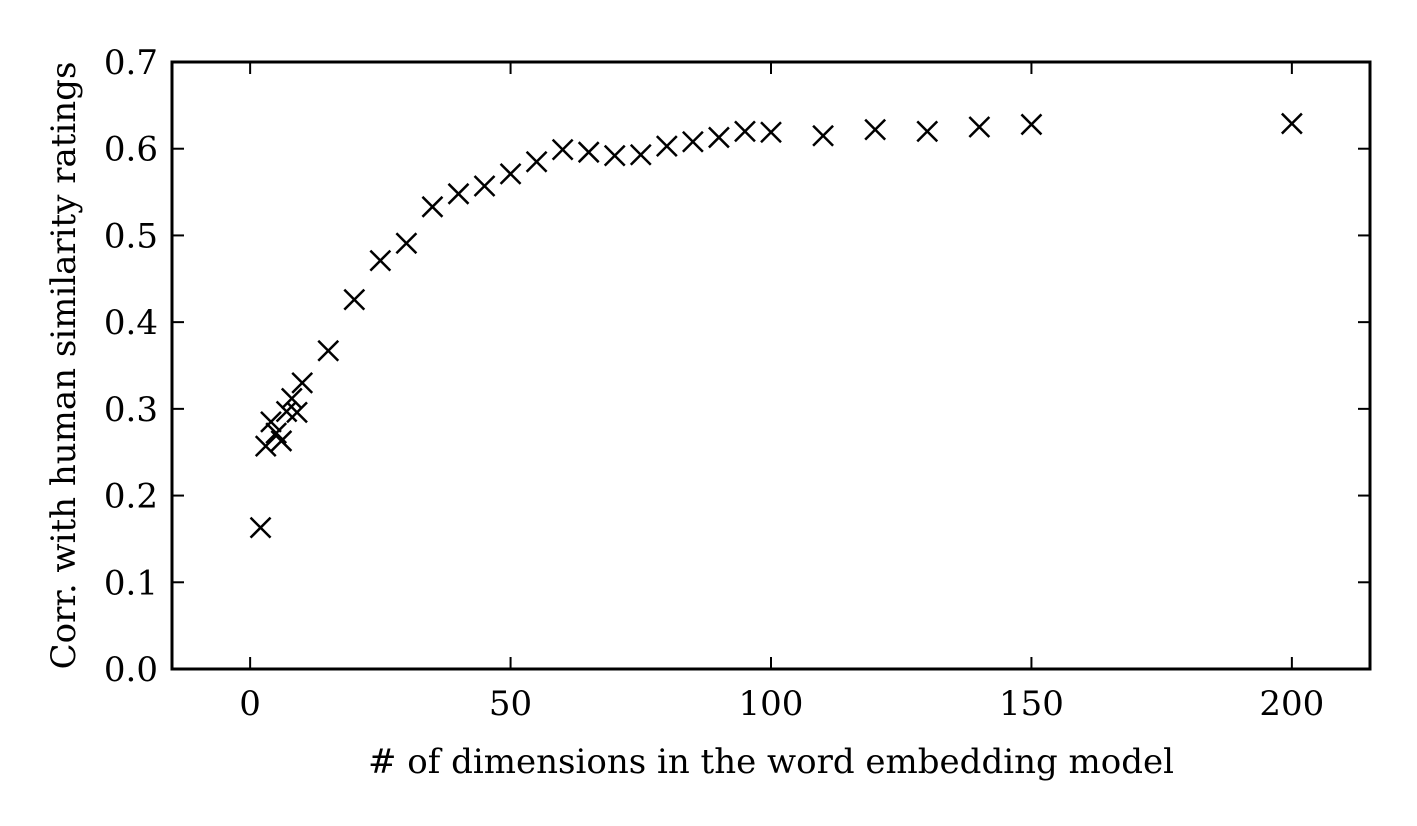 This screenshot has width=1417, height=826. I want to click on x-tick-label: 200, so click(1291, 704).